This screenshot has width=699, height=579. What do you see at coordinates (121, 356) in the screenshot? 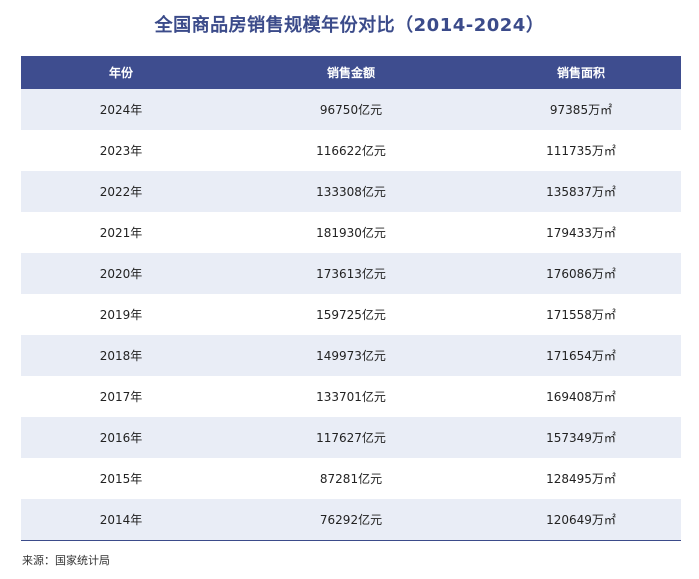
I see `cell-year: 2018年` at bounding box center [121, 356].